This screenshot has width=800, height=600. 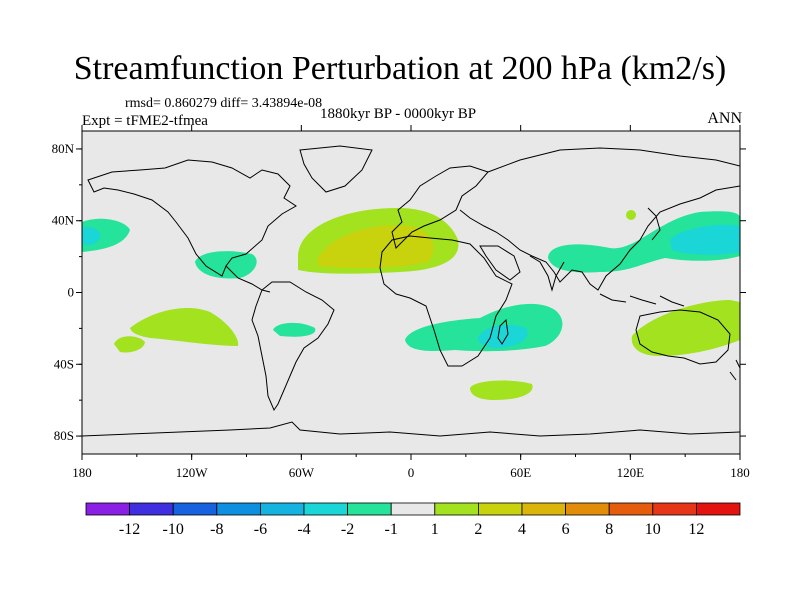 I want to click on coast-australia, so click(x=683, y=337).